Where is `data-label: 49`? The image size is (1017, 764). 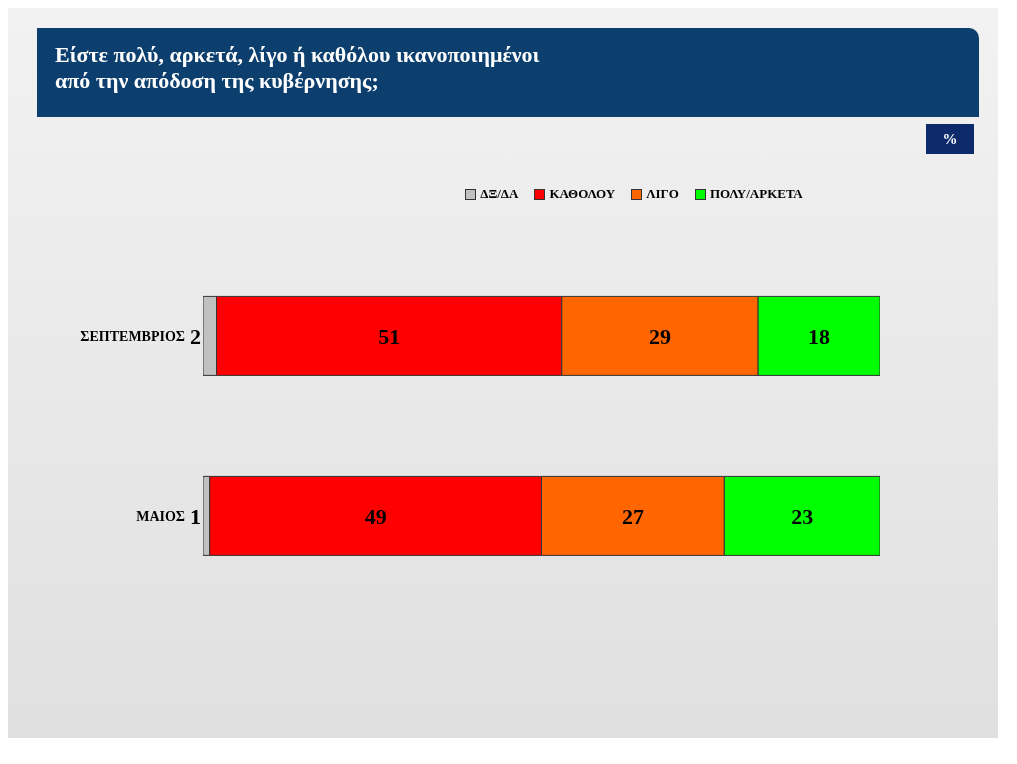
data-label: 49 is located at coordinates (375, 516).